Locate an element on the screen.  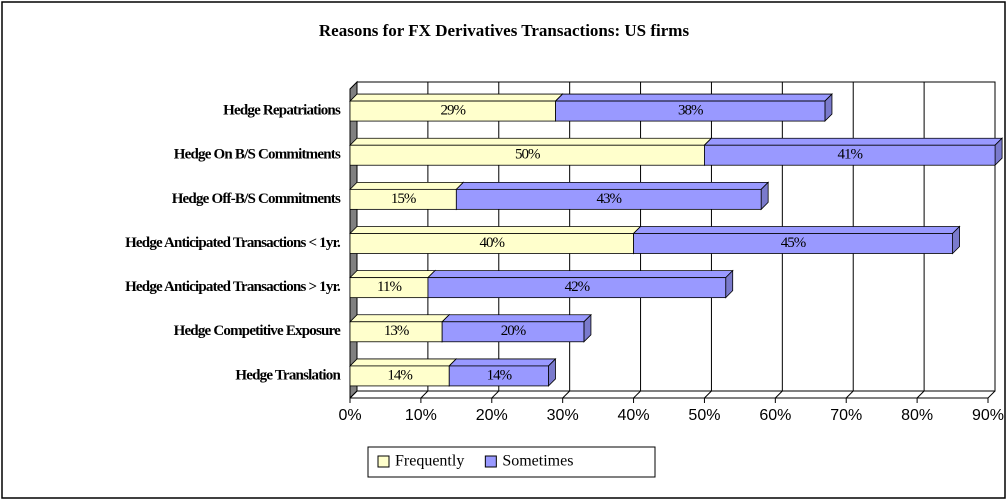
x-tick-label: 50% is located at coordinates (704, 415).